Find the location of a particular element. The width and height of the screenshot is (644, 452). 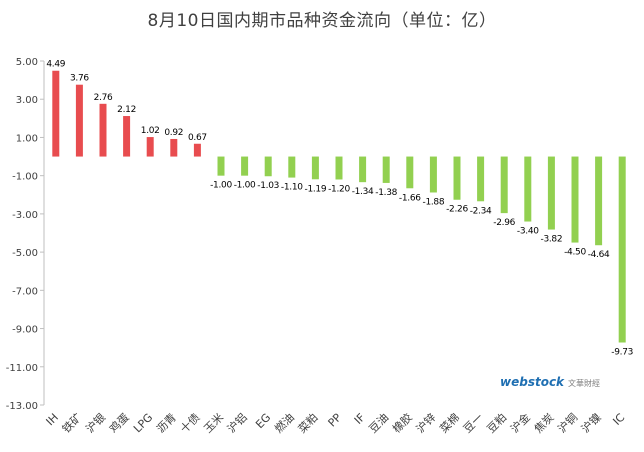

data-label: -3.82 is located at coordinates (552, 240).